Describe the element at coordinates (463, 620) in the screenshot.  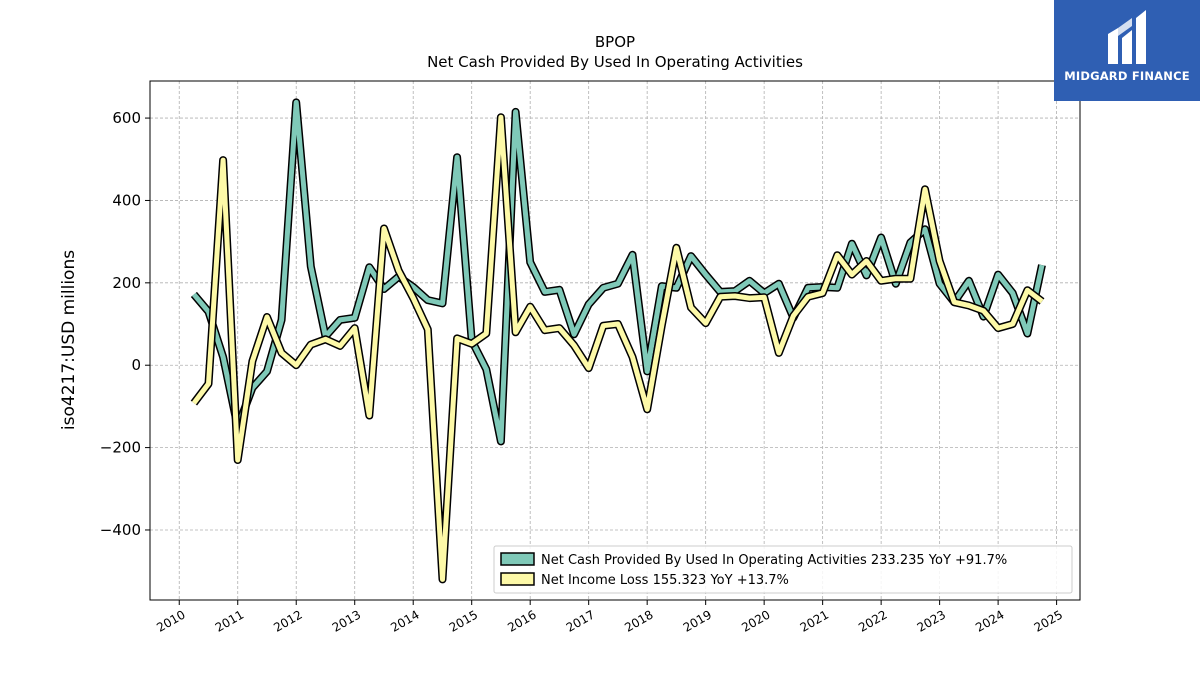
I see `x-tick-label: 2015` at that location.